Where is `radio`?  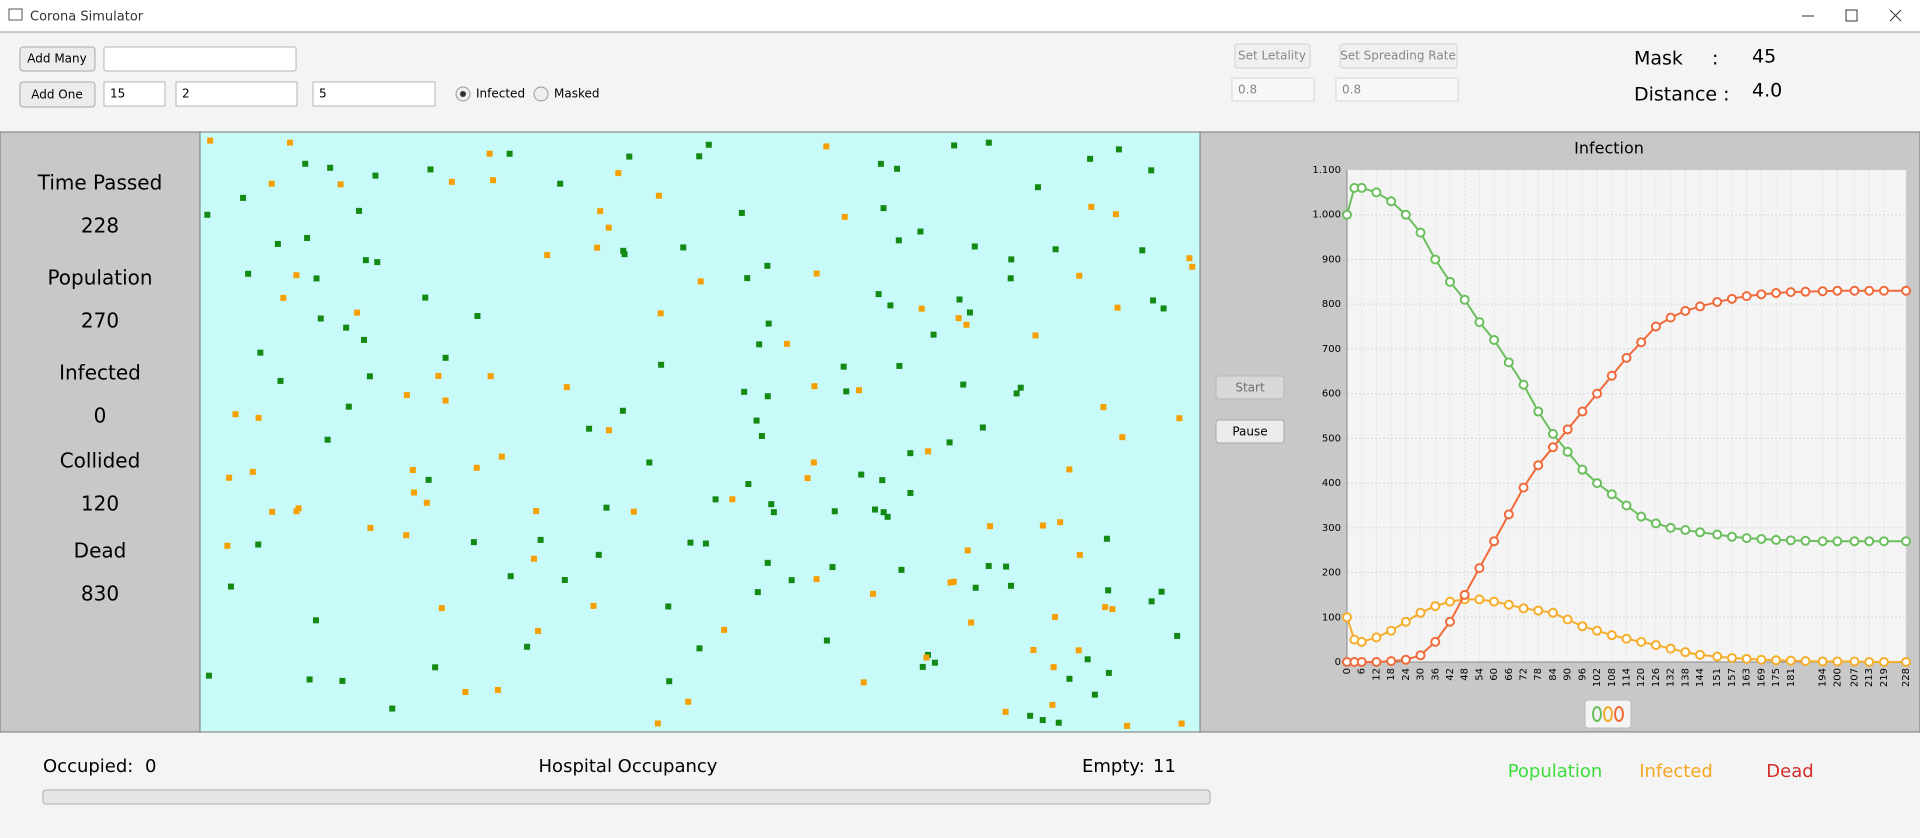
radio is located at coordinates (541, 94).